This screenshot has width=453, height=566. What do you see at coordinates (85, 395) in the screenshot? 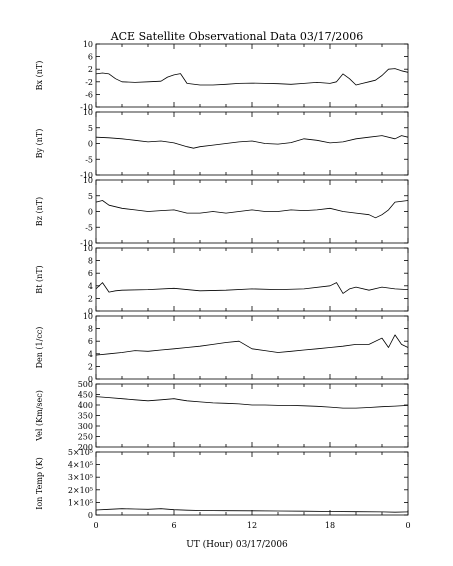
I see `y-tick-label: 450` at bounding box center [85, 395].